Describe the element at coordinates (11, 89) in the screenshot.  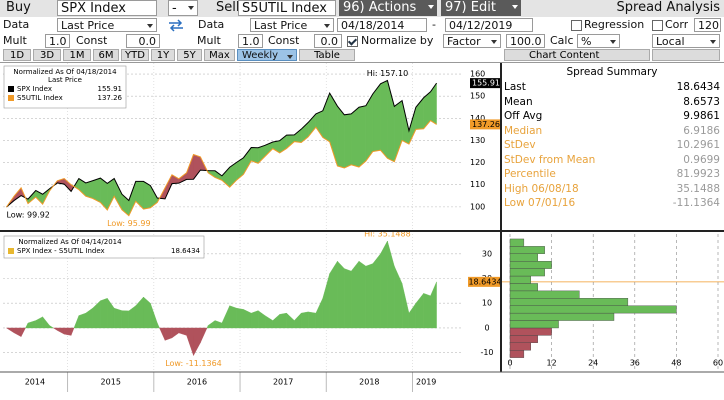
I see `legend-swatch` at that location.